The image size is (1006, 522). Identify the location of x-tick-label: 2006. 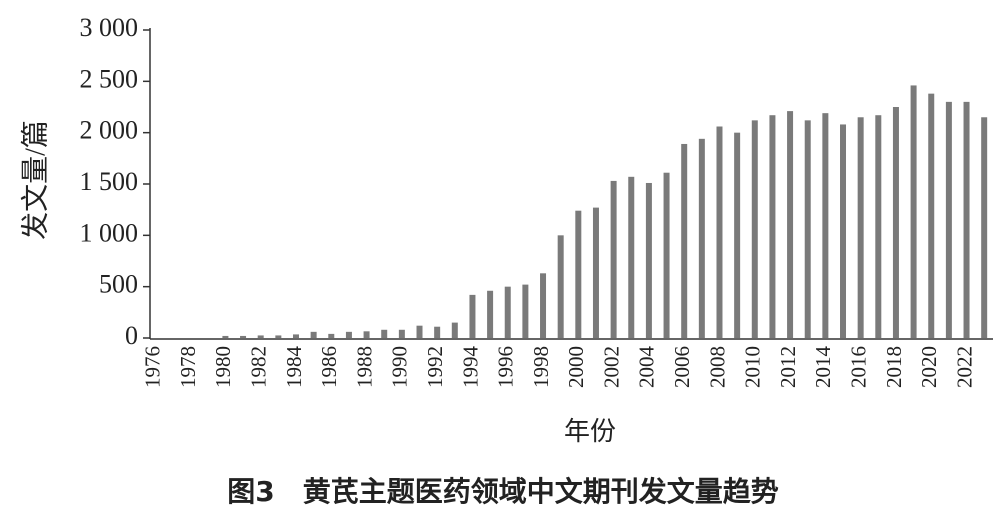
(682, 367).